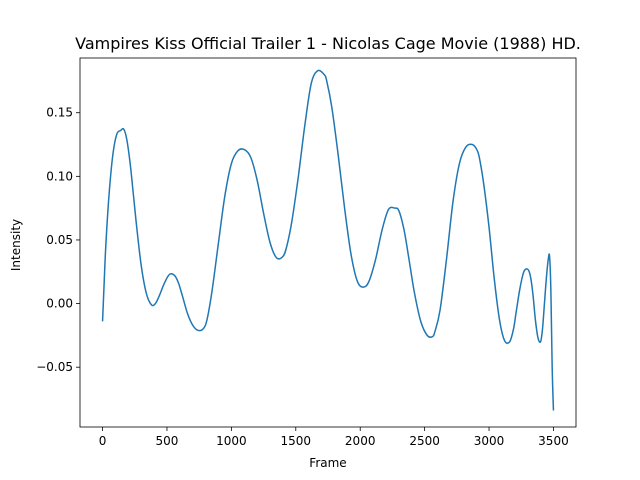  Describe the element at coordinates (59, 304) in the screenshot. I see `y-tick-label: 0.00` at that location.